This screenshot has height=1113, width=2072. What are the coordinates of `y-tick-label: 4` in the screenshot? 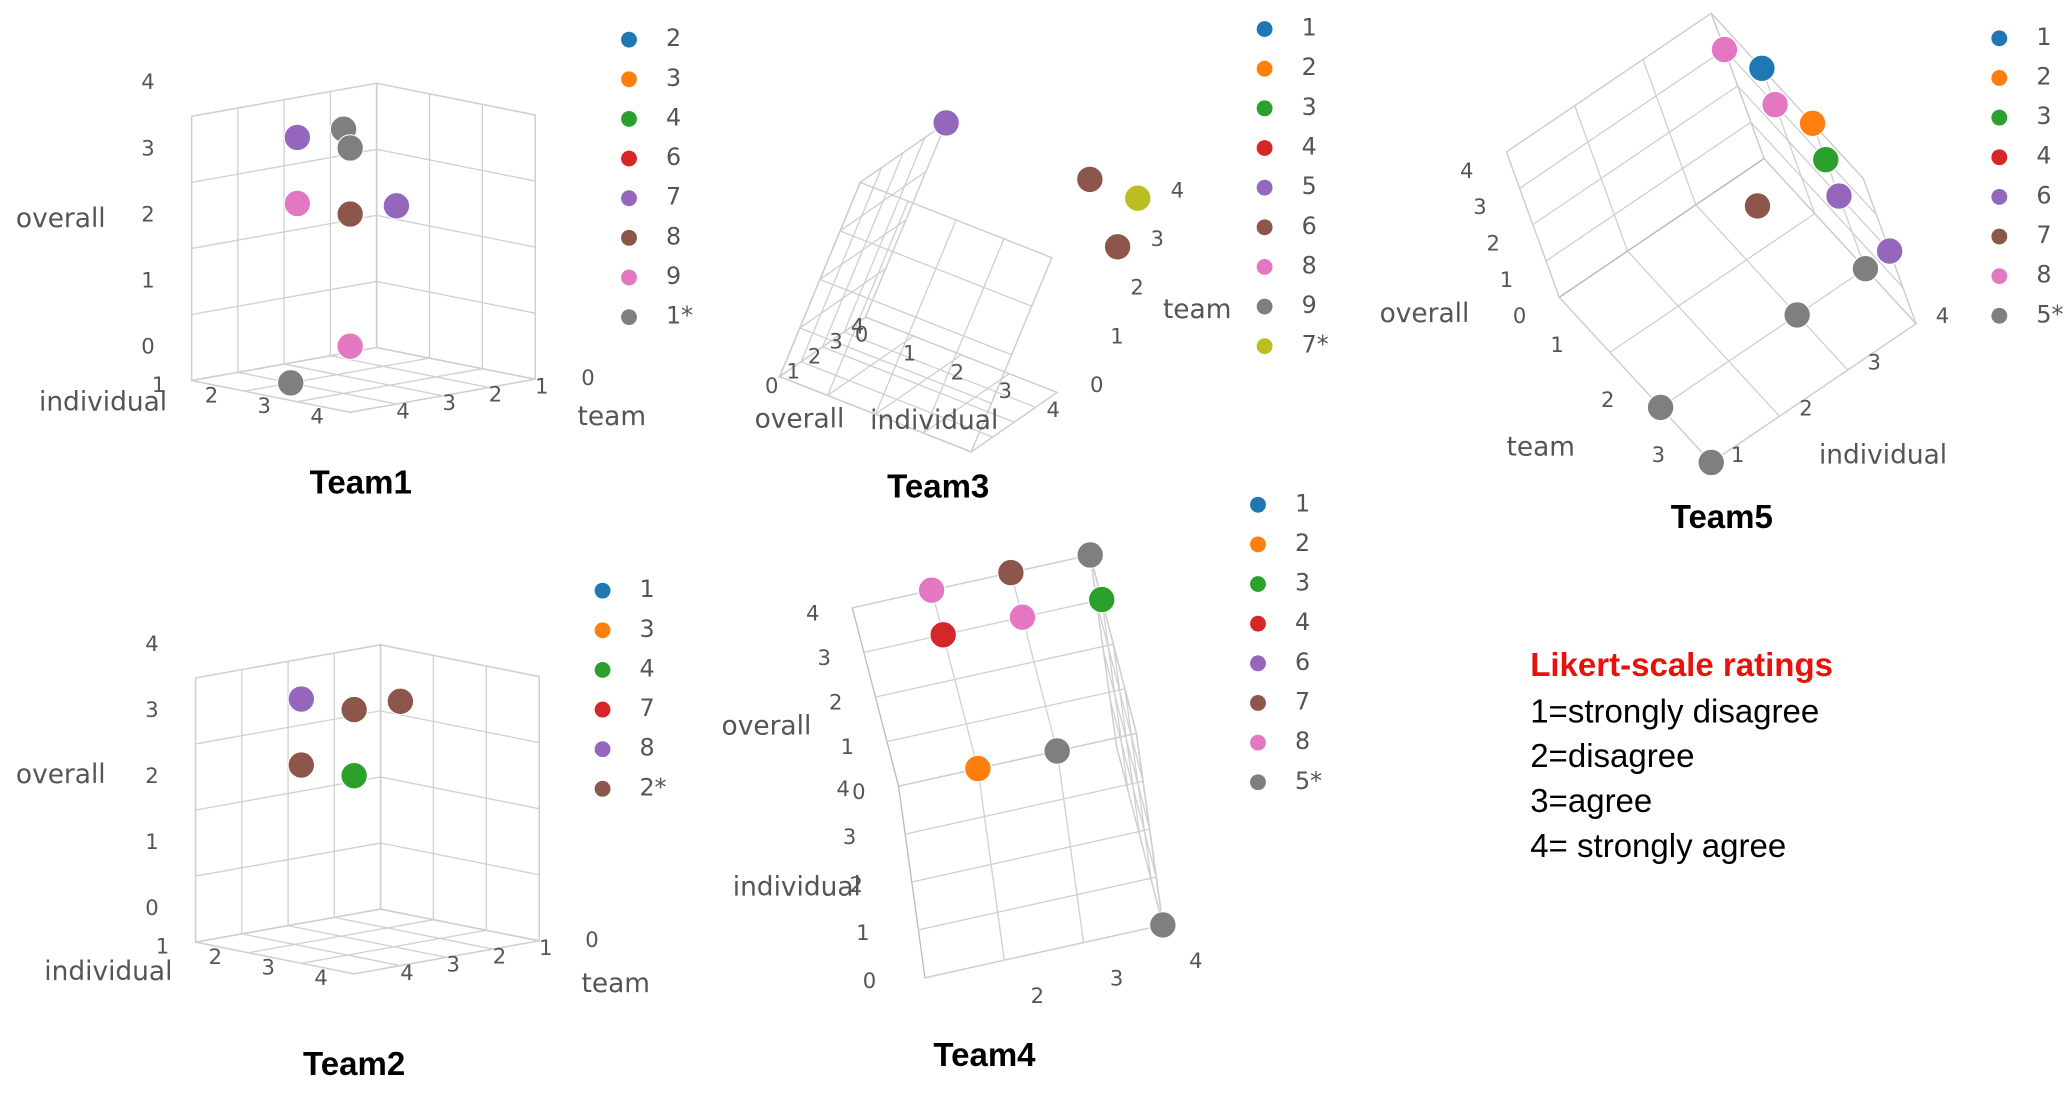 It's located at (402, 410).